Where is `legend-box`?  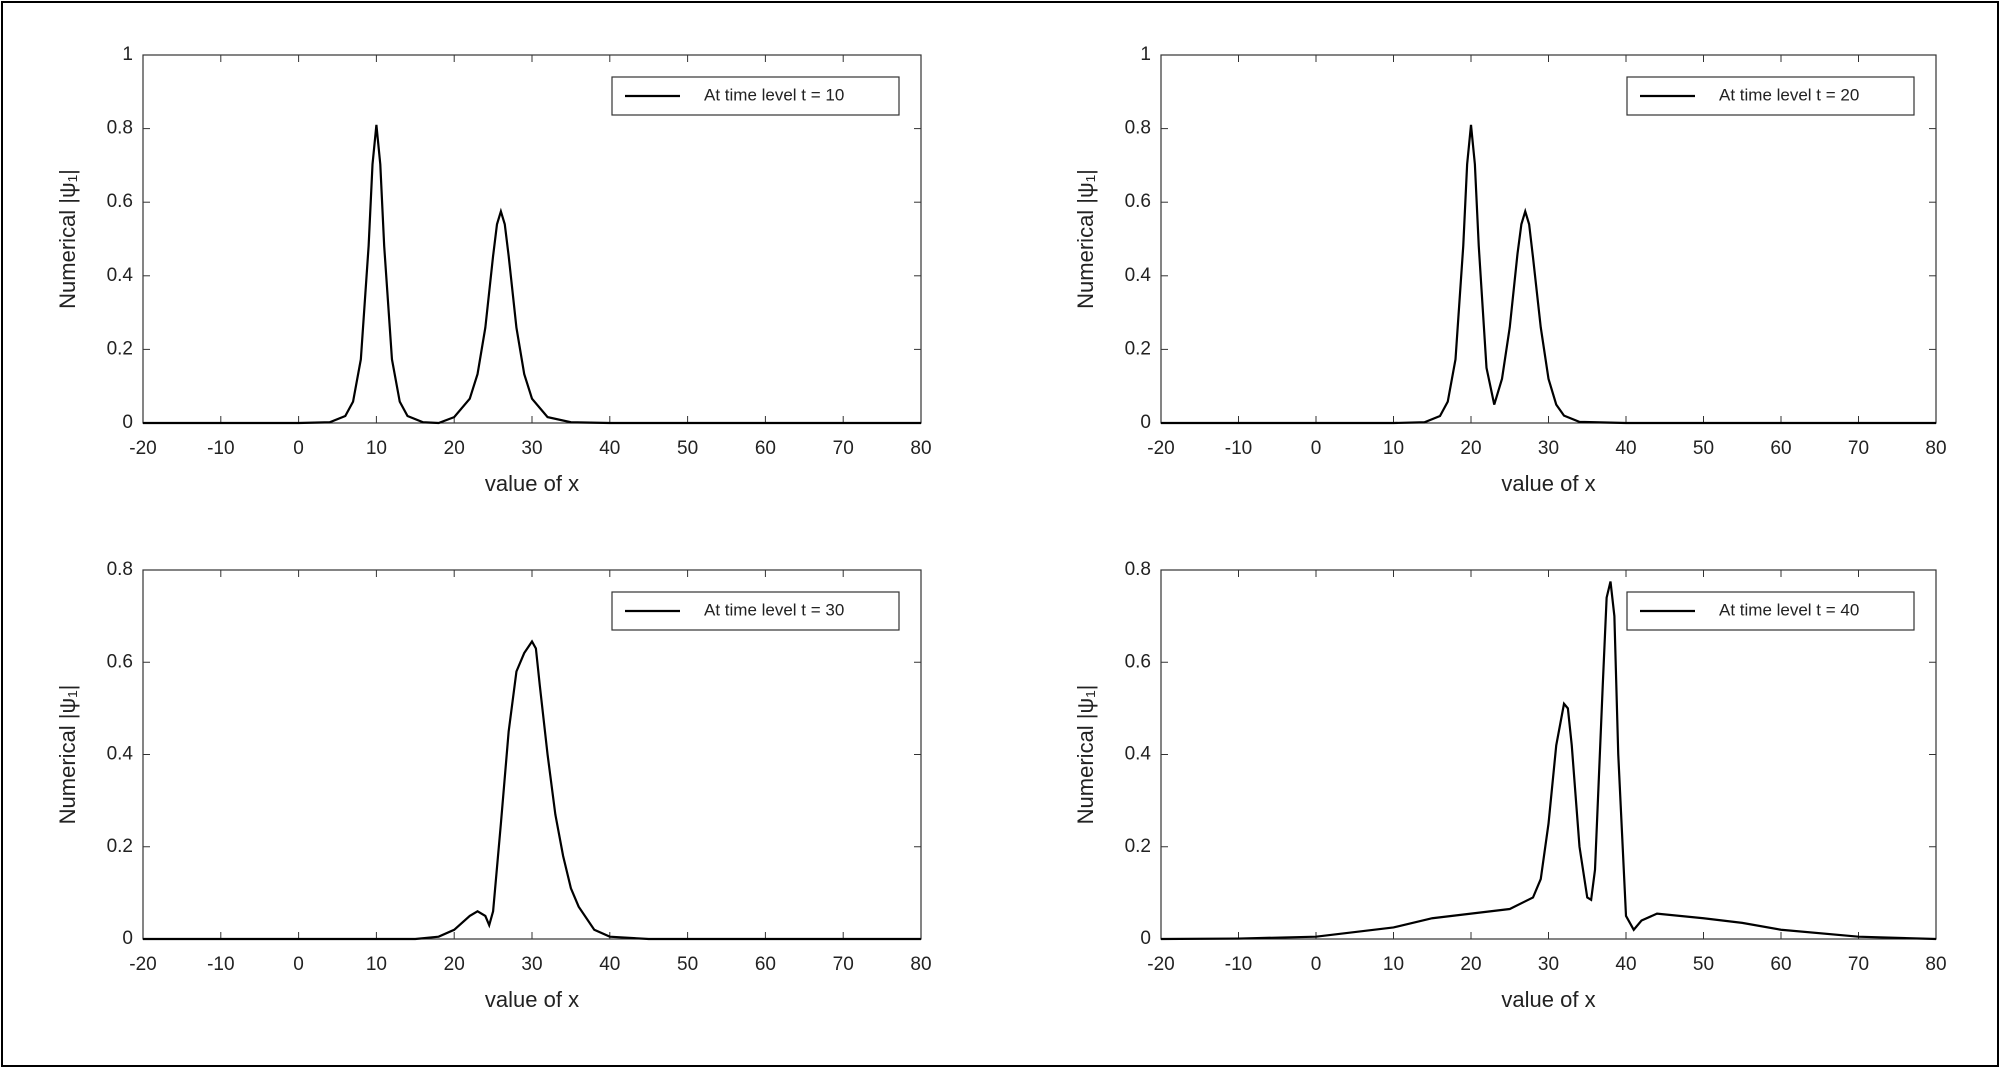
legend-box is located at coordinates (755, 96).